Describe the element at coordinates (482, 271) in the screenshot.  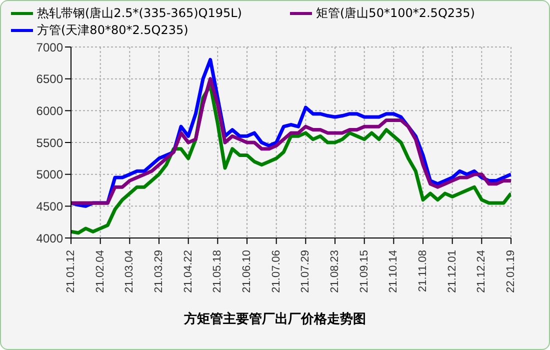
I see `x-tick-label: 21.12.24` at that location.